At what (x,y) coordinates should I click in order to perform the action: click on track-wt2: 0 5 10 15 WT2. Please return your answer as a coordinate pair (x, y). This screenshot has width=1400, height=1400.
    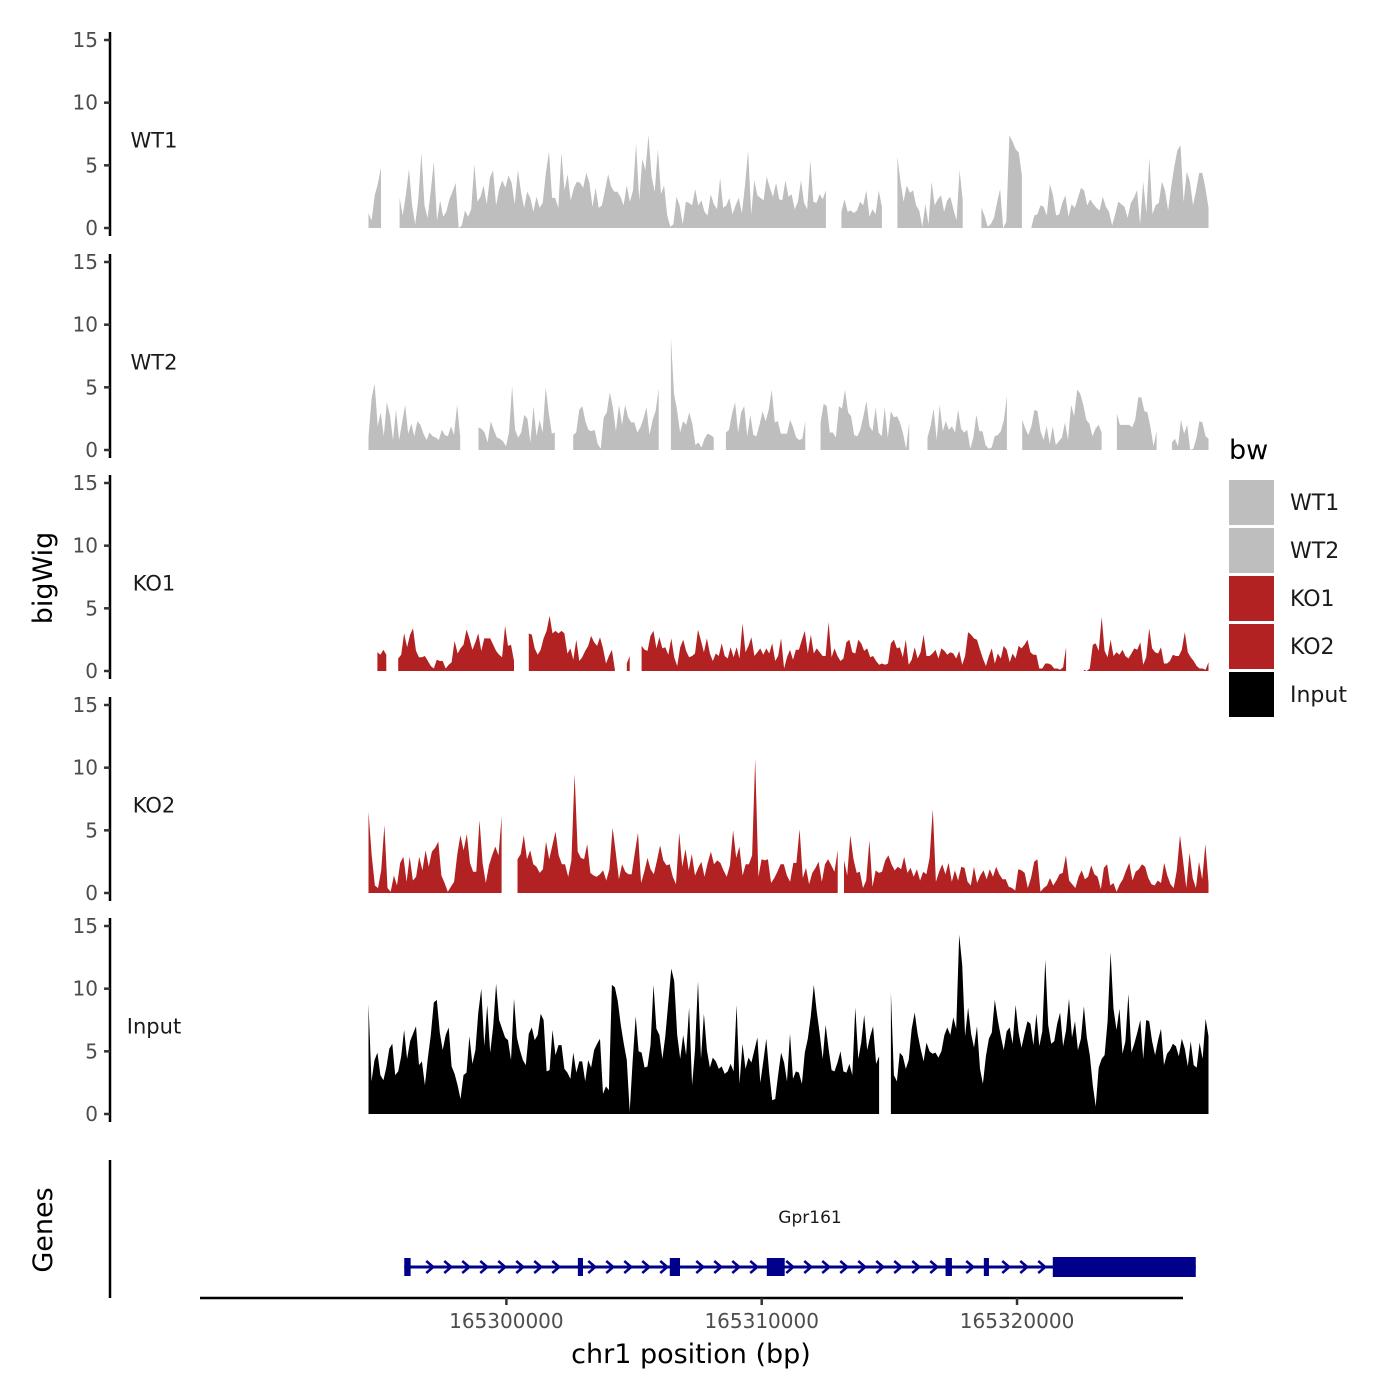
    Looking at the image, I should click on (641, 356).